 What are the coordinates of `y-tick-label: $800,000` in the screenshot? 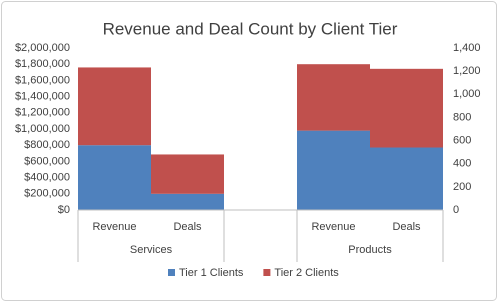 It's located at (47, 145).